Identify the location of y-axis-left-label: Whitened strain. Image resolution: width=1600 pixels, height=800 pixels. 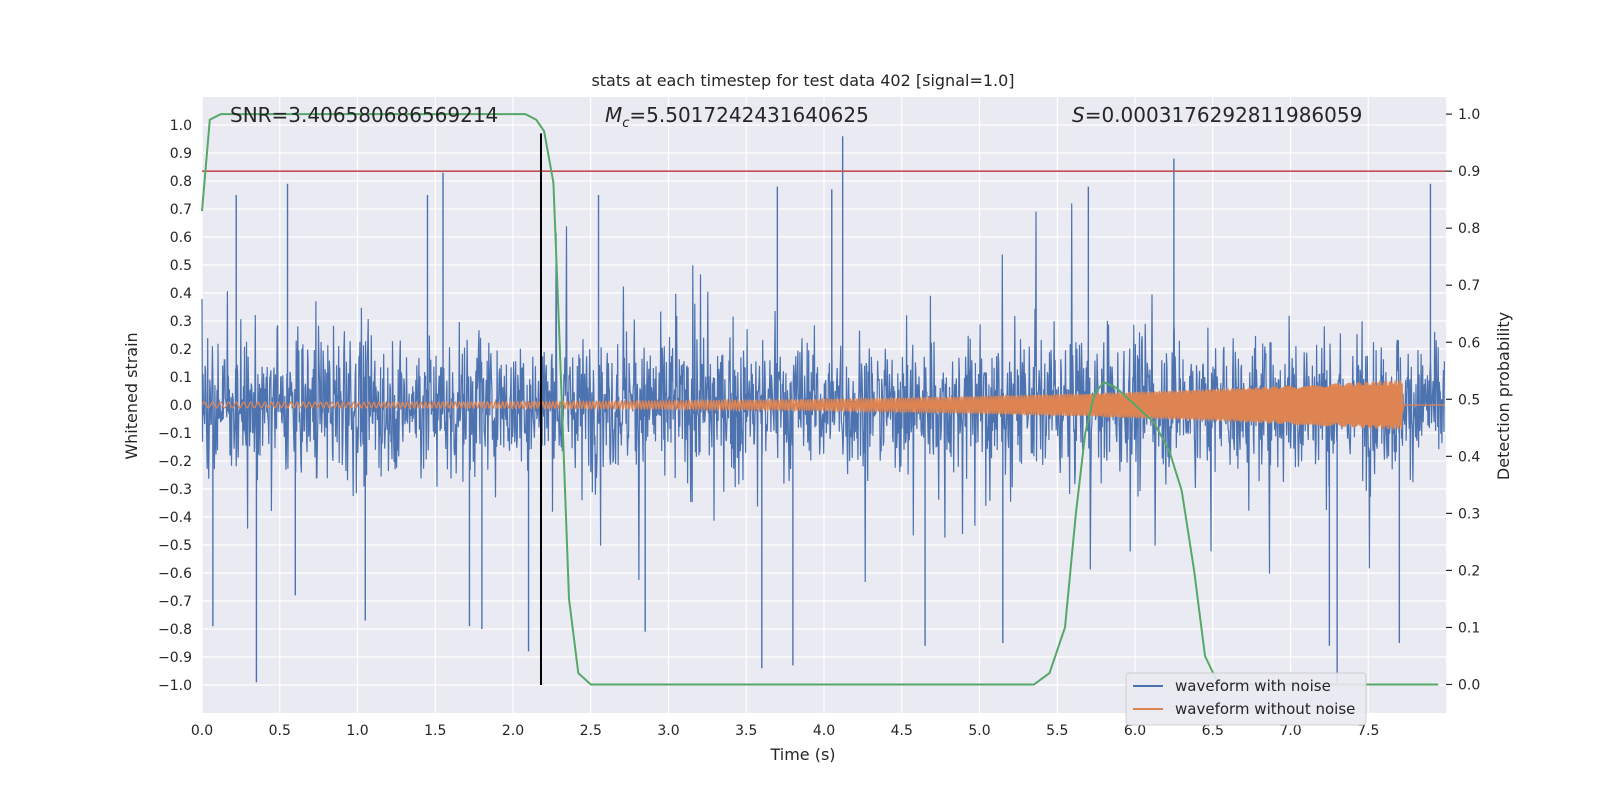
(131, 395).